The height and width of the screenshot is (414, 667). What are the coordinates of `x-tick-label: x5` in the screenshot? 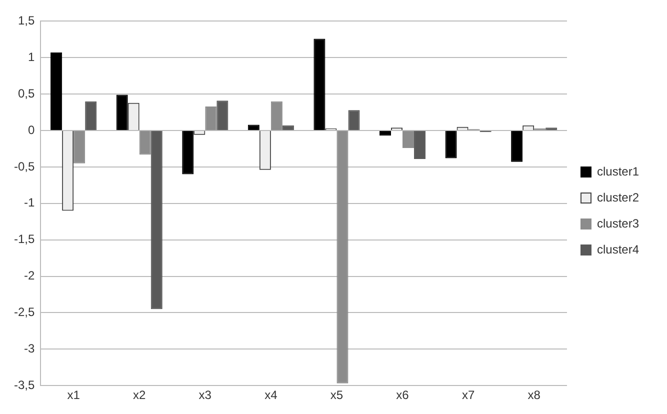 It's located at (337, 395).